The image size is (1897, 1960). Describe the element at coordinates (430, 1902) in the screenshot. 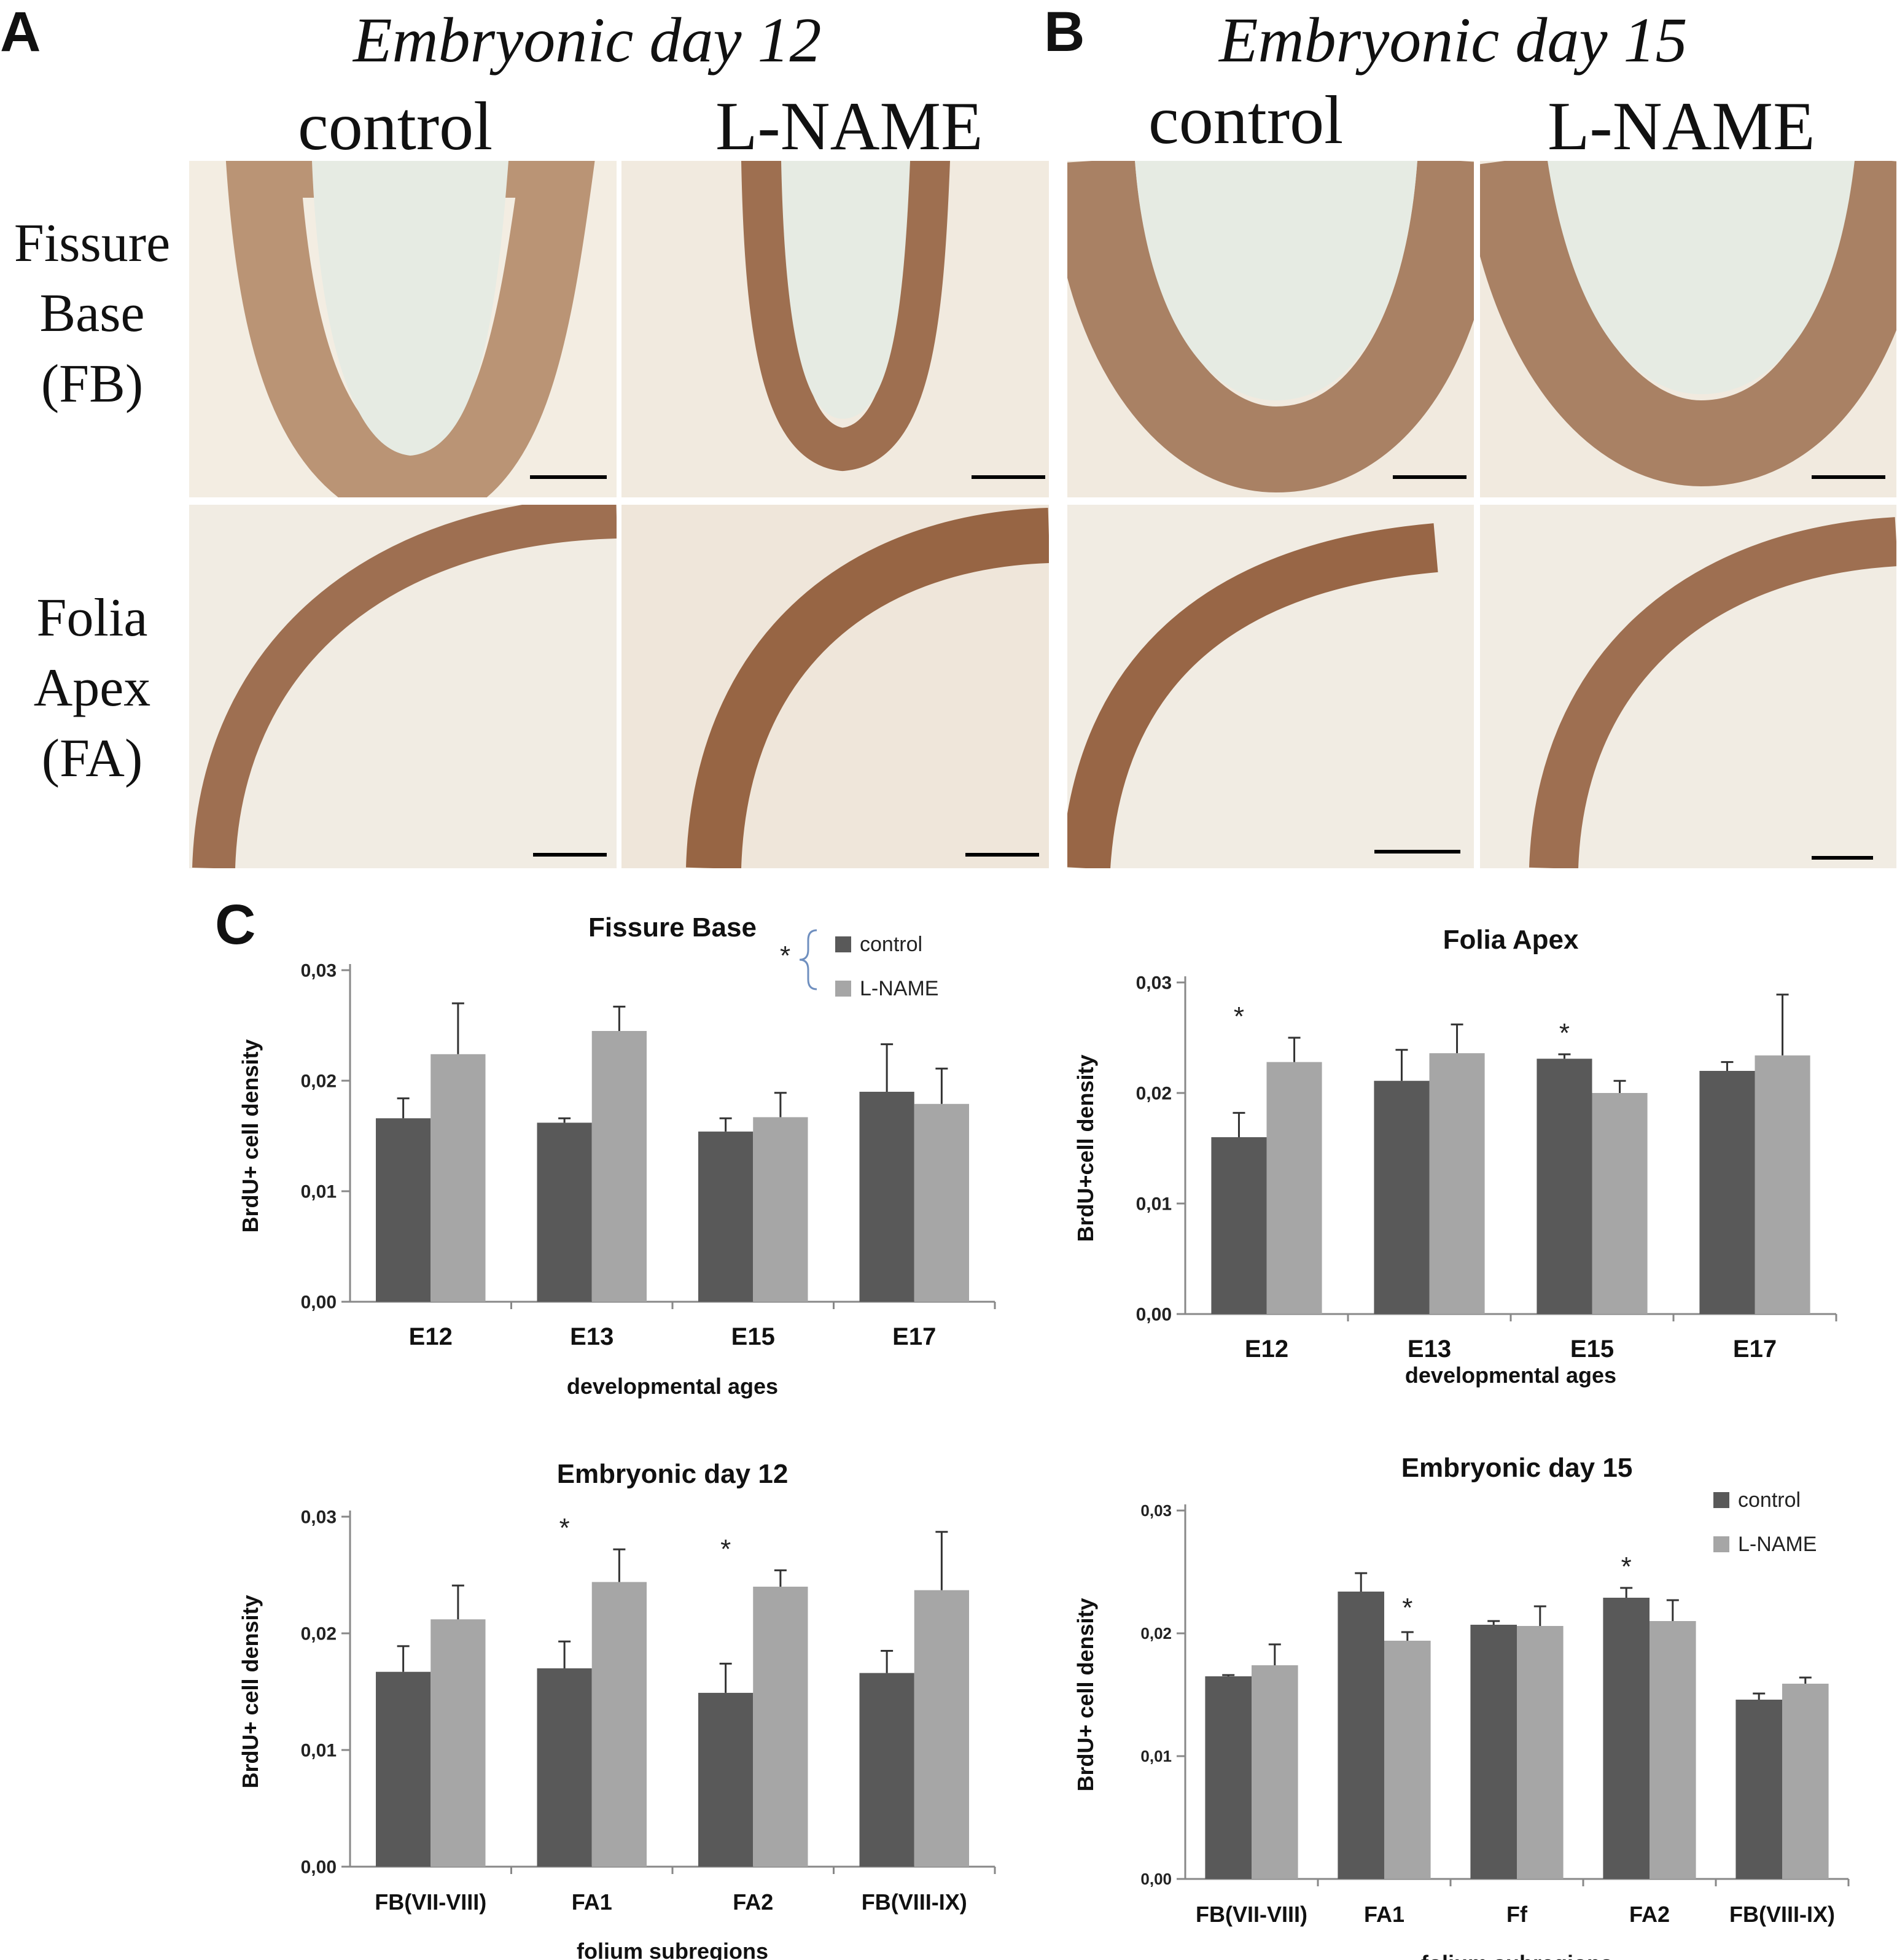

I see `embryonic-day-12-x-tick-label-0: FB(VII-VIII)` at that location.